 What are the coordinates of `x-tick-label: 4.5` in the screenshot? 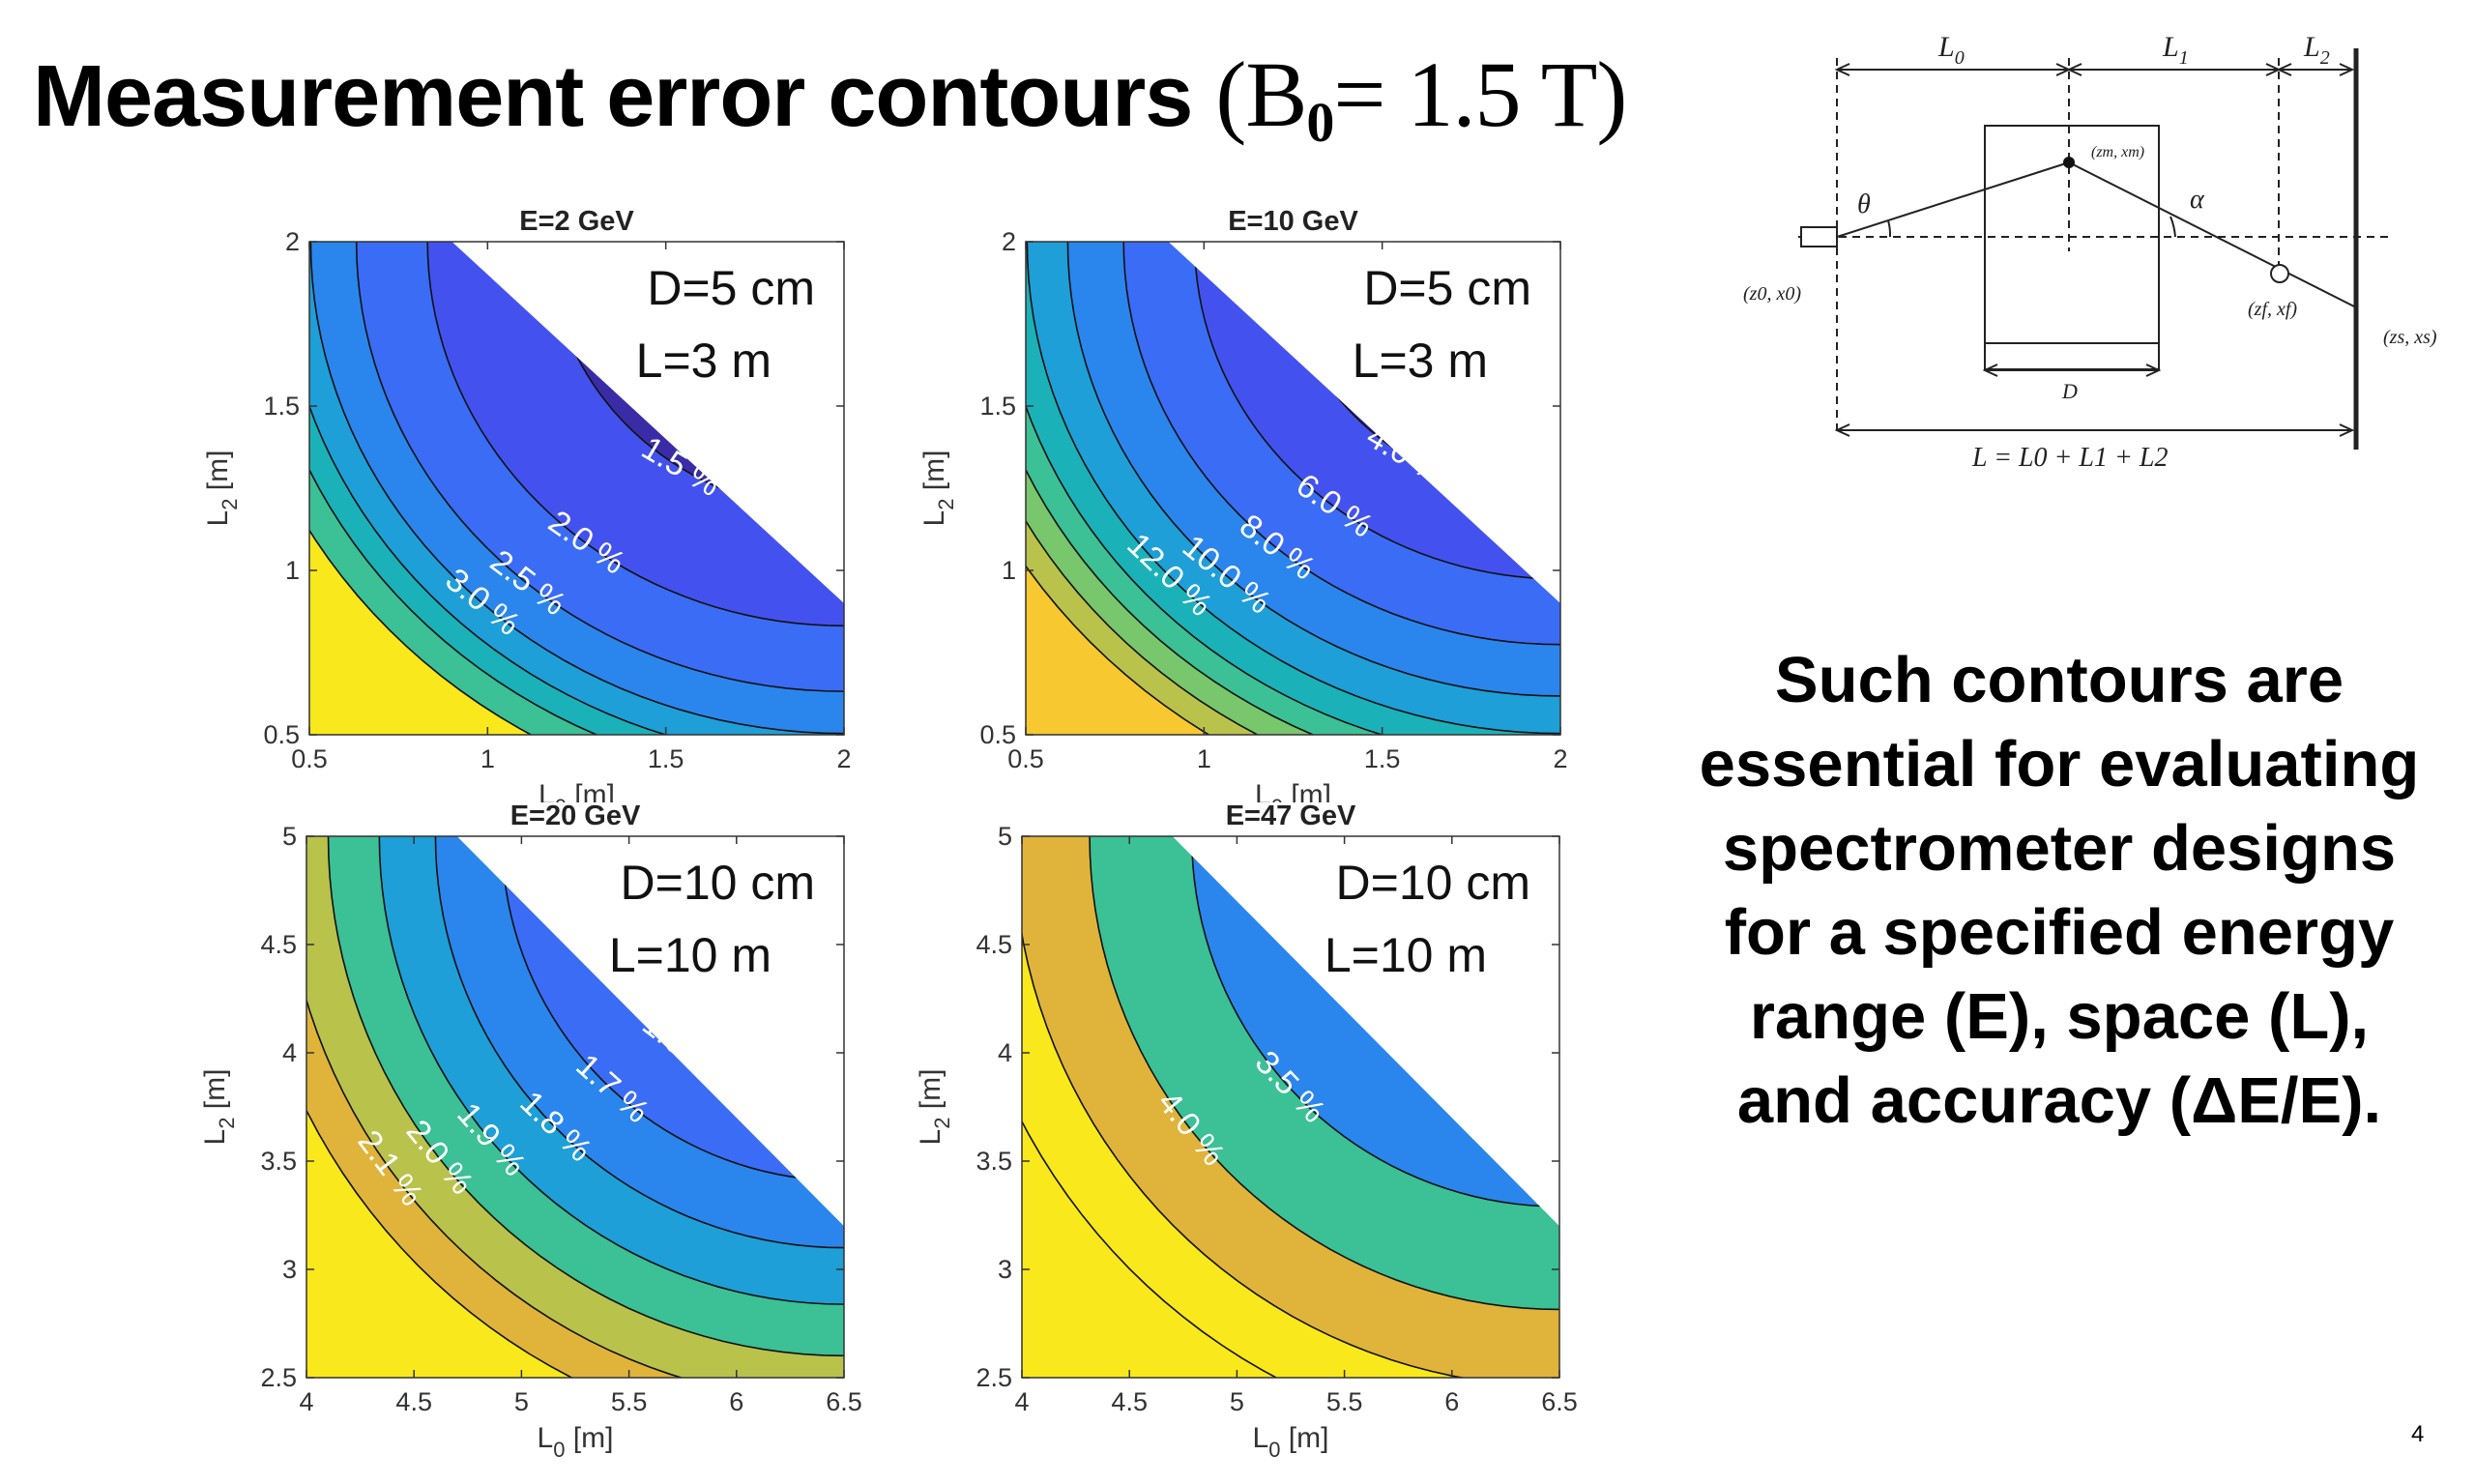 It's located at (1129, 1402).